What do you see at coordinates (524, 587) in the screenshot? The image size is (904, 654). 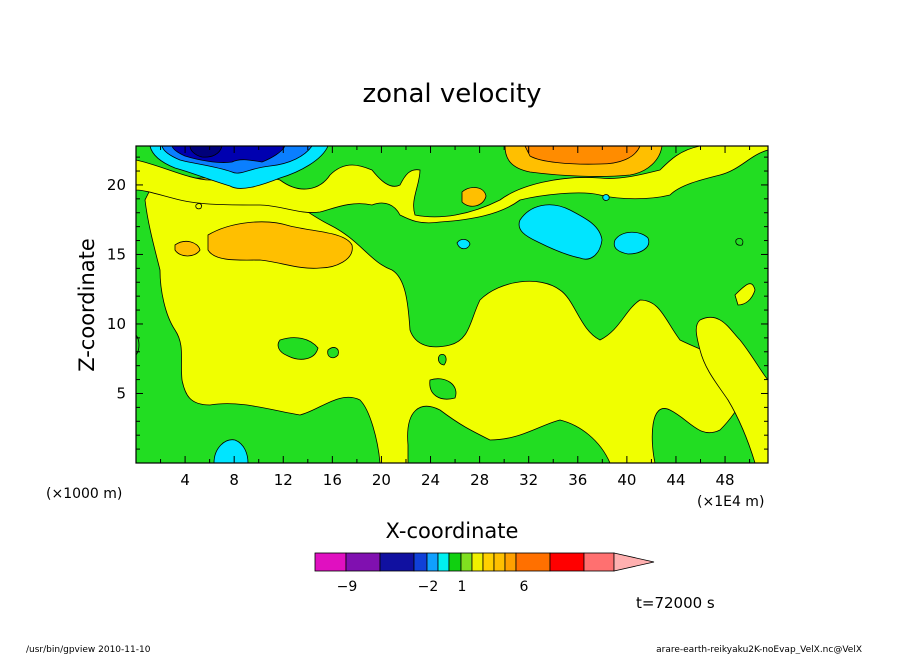 I see `colorbar-tick-label: 6` at bounding box center [524, 587].